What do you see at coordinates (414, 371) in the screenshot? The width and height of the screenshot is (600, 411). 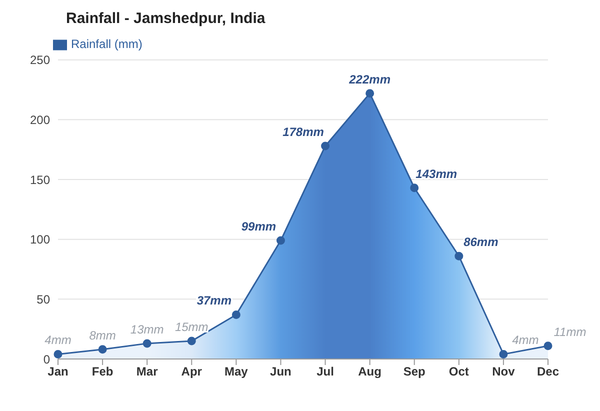 I see `x-tick-label: Sep` at bounding box center [414, 371].